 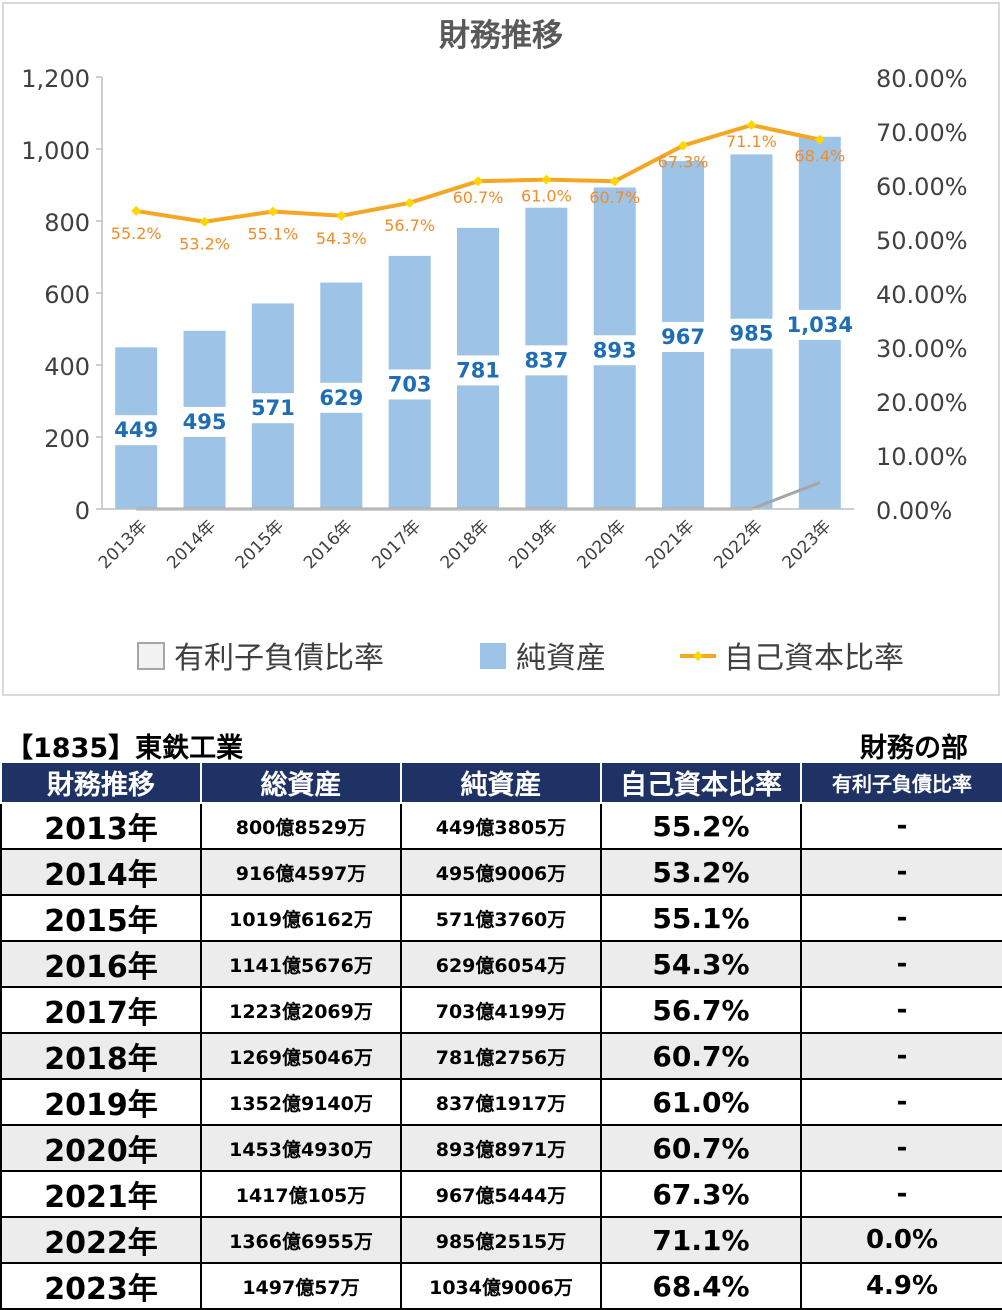 What do you see at coordinates (301, 1240) in the screenshot?
I see `row-total-assets: 1366億6955万` at bounding box center [301, 1240].